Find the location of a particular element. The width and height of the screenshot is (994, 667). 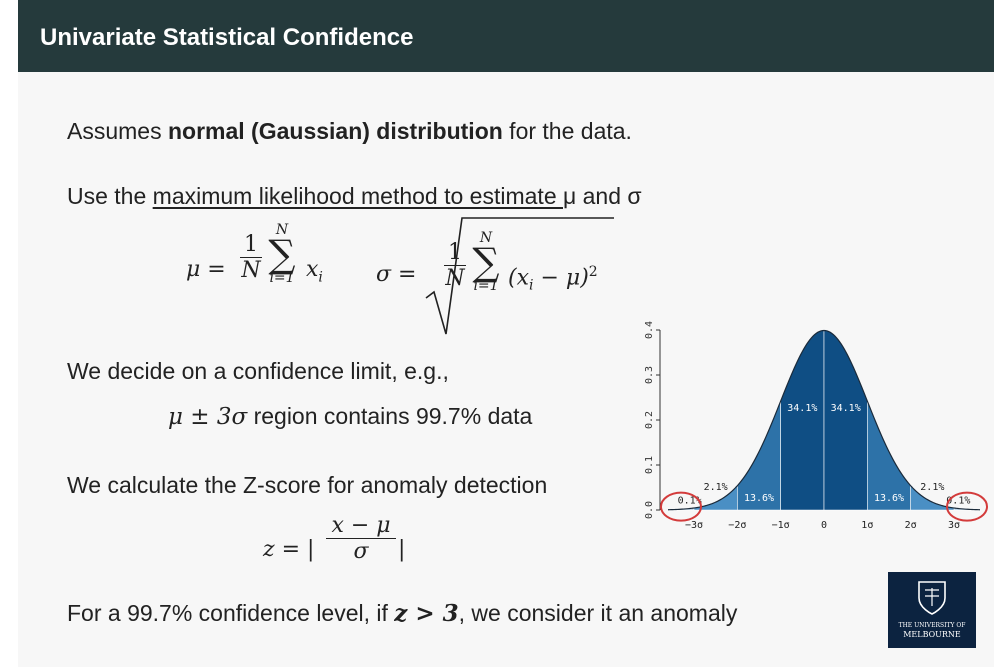

x-tick-label: 0 is located at coordinates (824, 525).